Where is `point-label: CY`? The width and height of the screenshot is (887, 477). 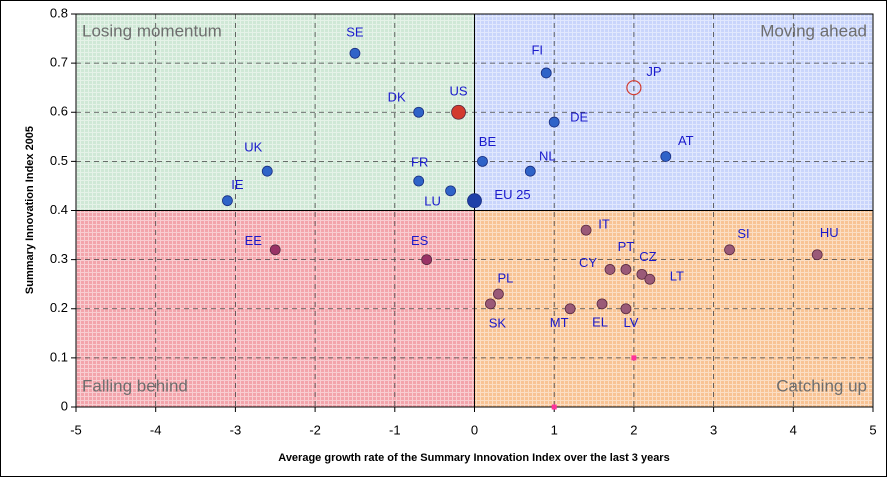
point-label: CY is located at coordinates (588, 262).